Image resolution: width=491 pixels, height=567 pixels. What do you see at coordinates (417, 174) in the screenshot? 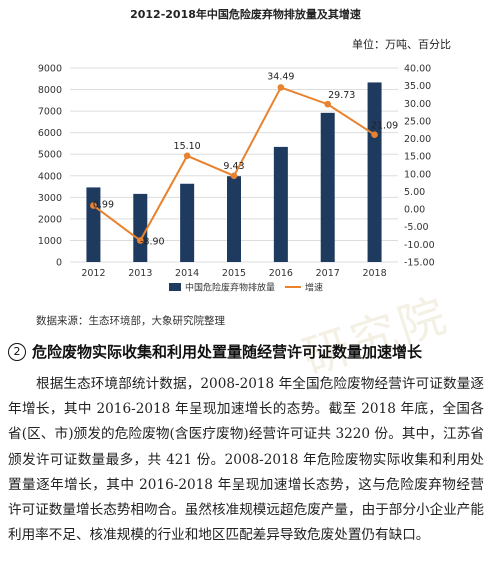
I see `y-right-tick-label: 10.00` at bounding box center [417, 174].